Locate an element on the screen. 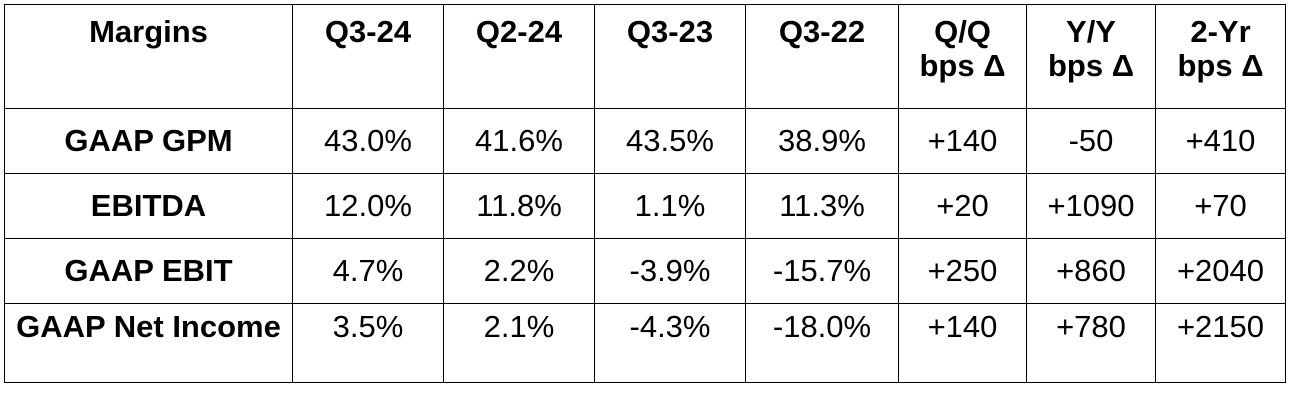  table-cell: +2040 is located at coordinates (1220, 271).